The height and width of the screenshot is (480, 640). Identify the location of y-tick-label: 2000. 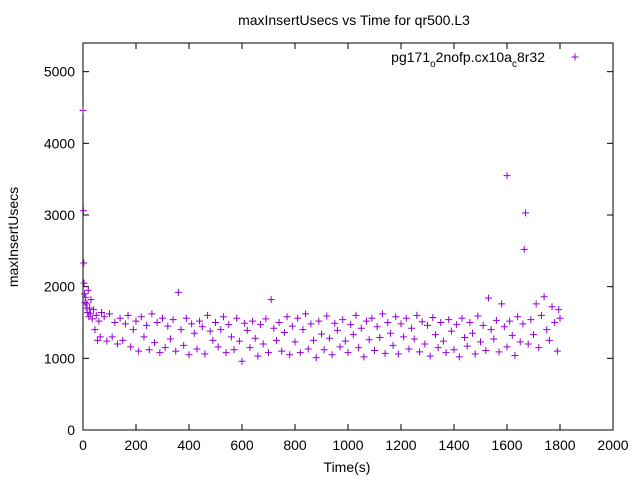
(59, 287).